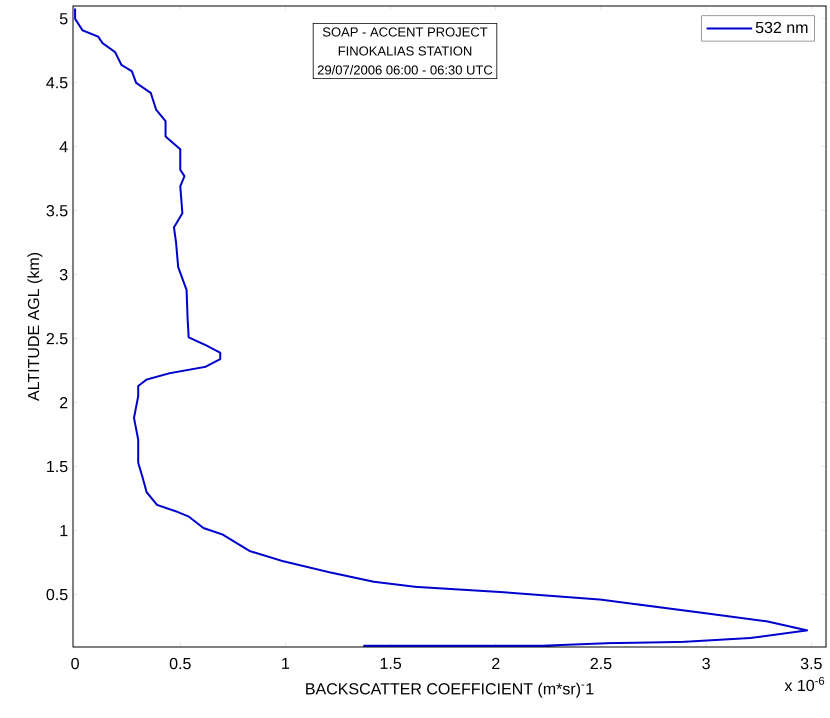  What do you see at coordinates (57, 466) in the screenshot?
I see `y-tick-label: 1.5` at bounding box center [57, 466].